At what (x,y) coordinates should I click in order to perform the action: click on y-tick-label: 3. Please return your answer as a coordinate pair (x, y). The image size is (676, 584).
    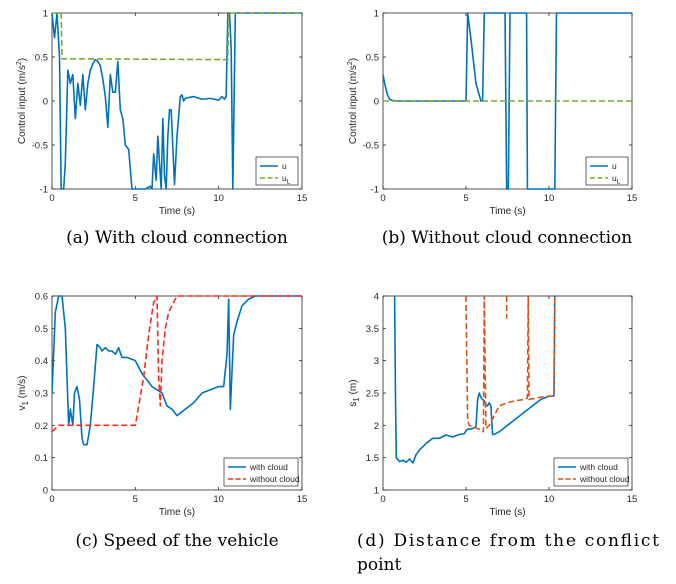
    Looking at the image, I should click on (376, 361).